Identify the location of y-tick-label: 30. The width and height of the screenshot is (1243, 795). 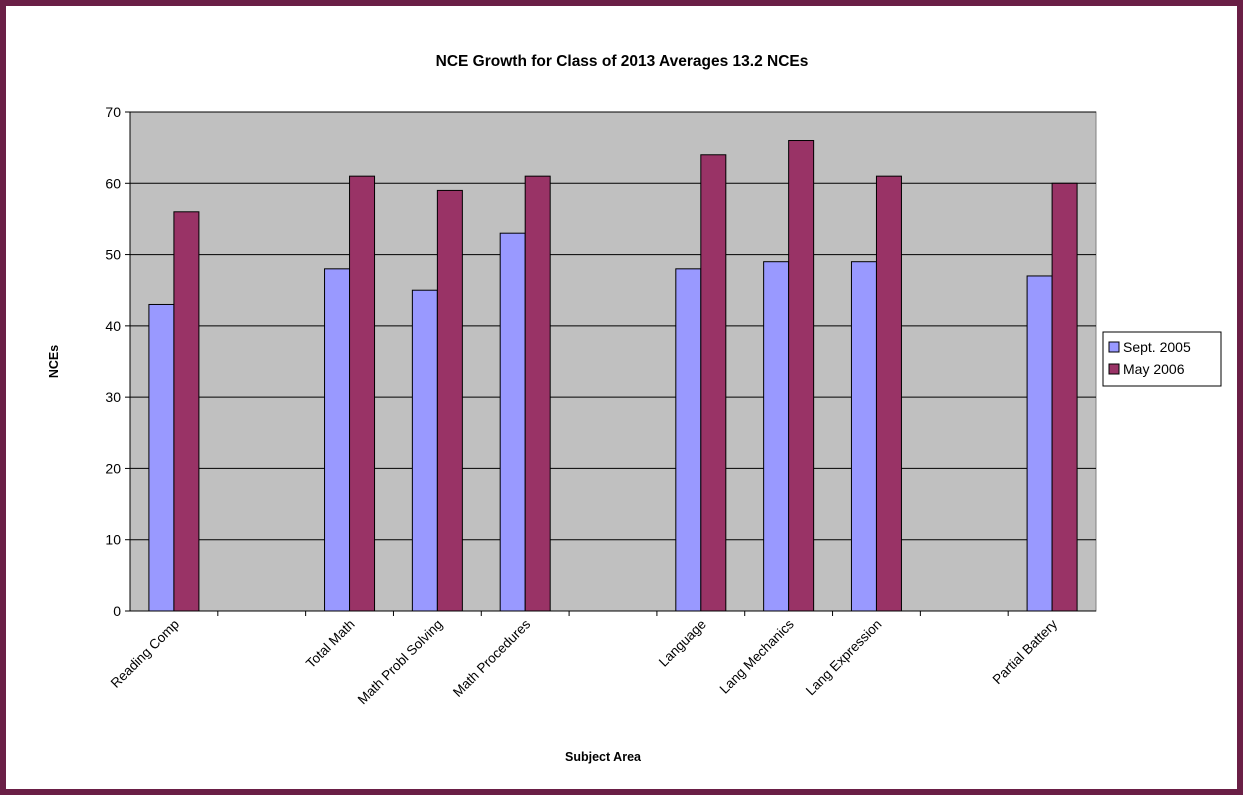
(113, 397).